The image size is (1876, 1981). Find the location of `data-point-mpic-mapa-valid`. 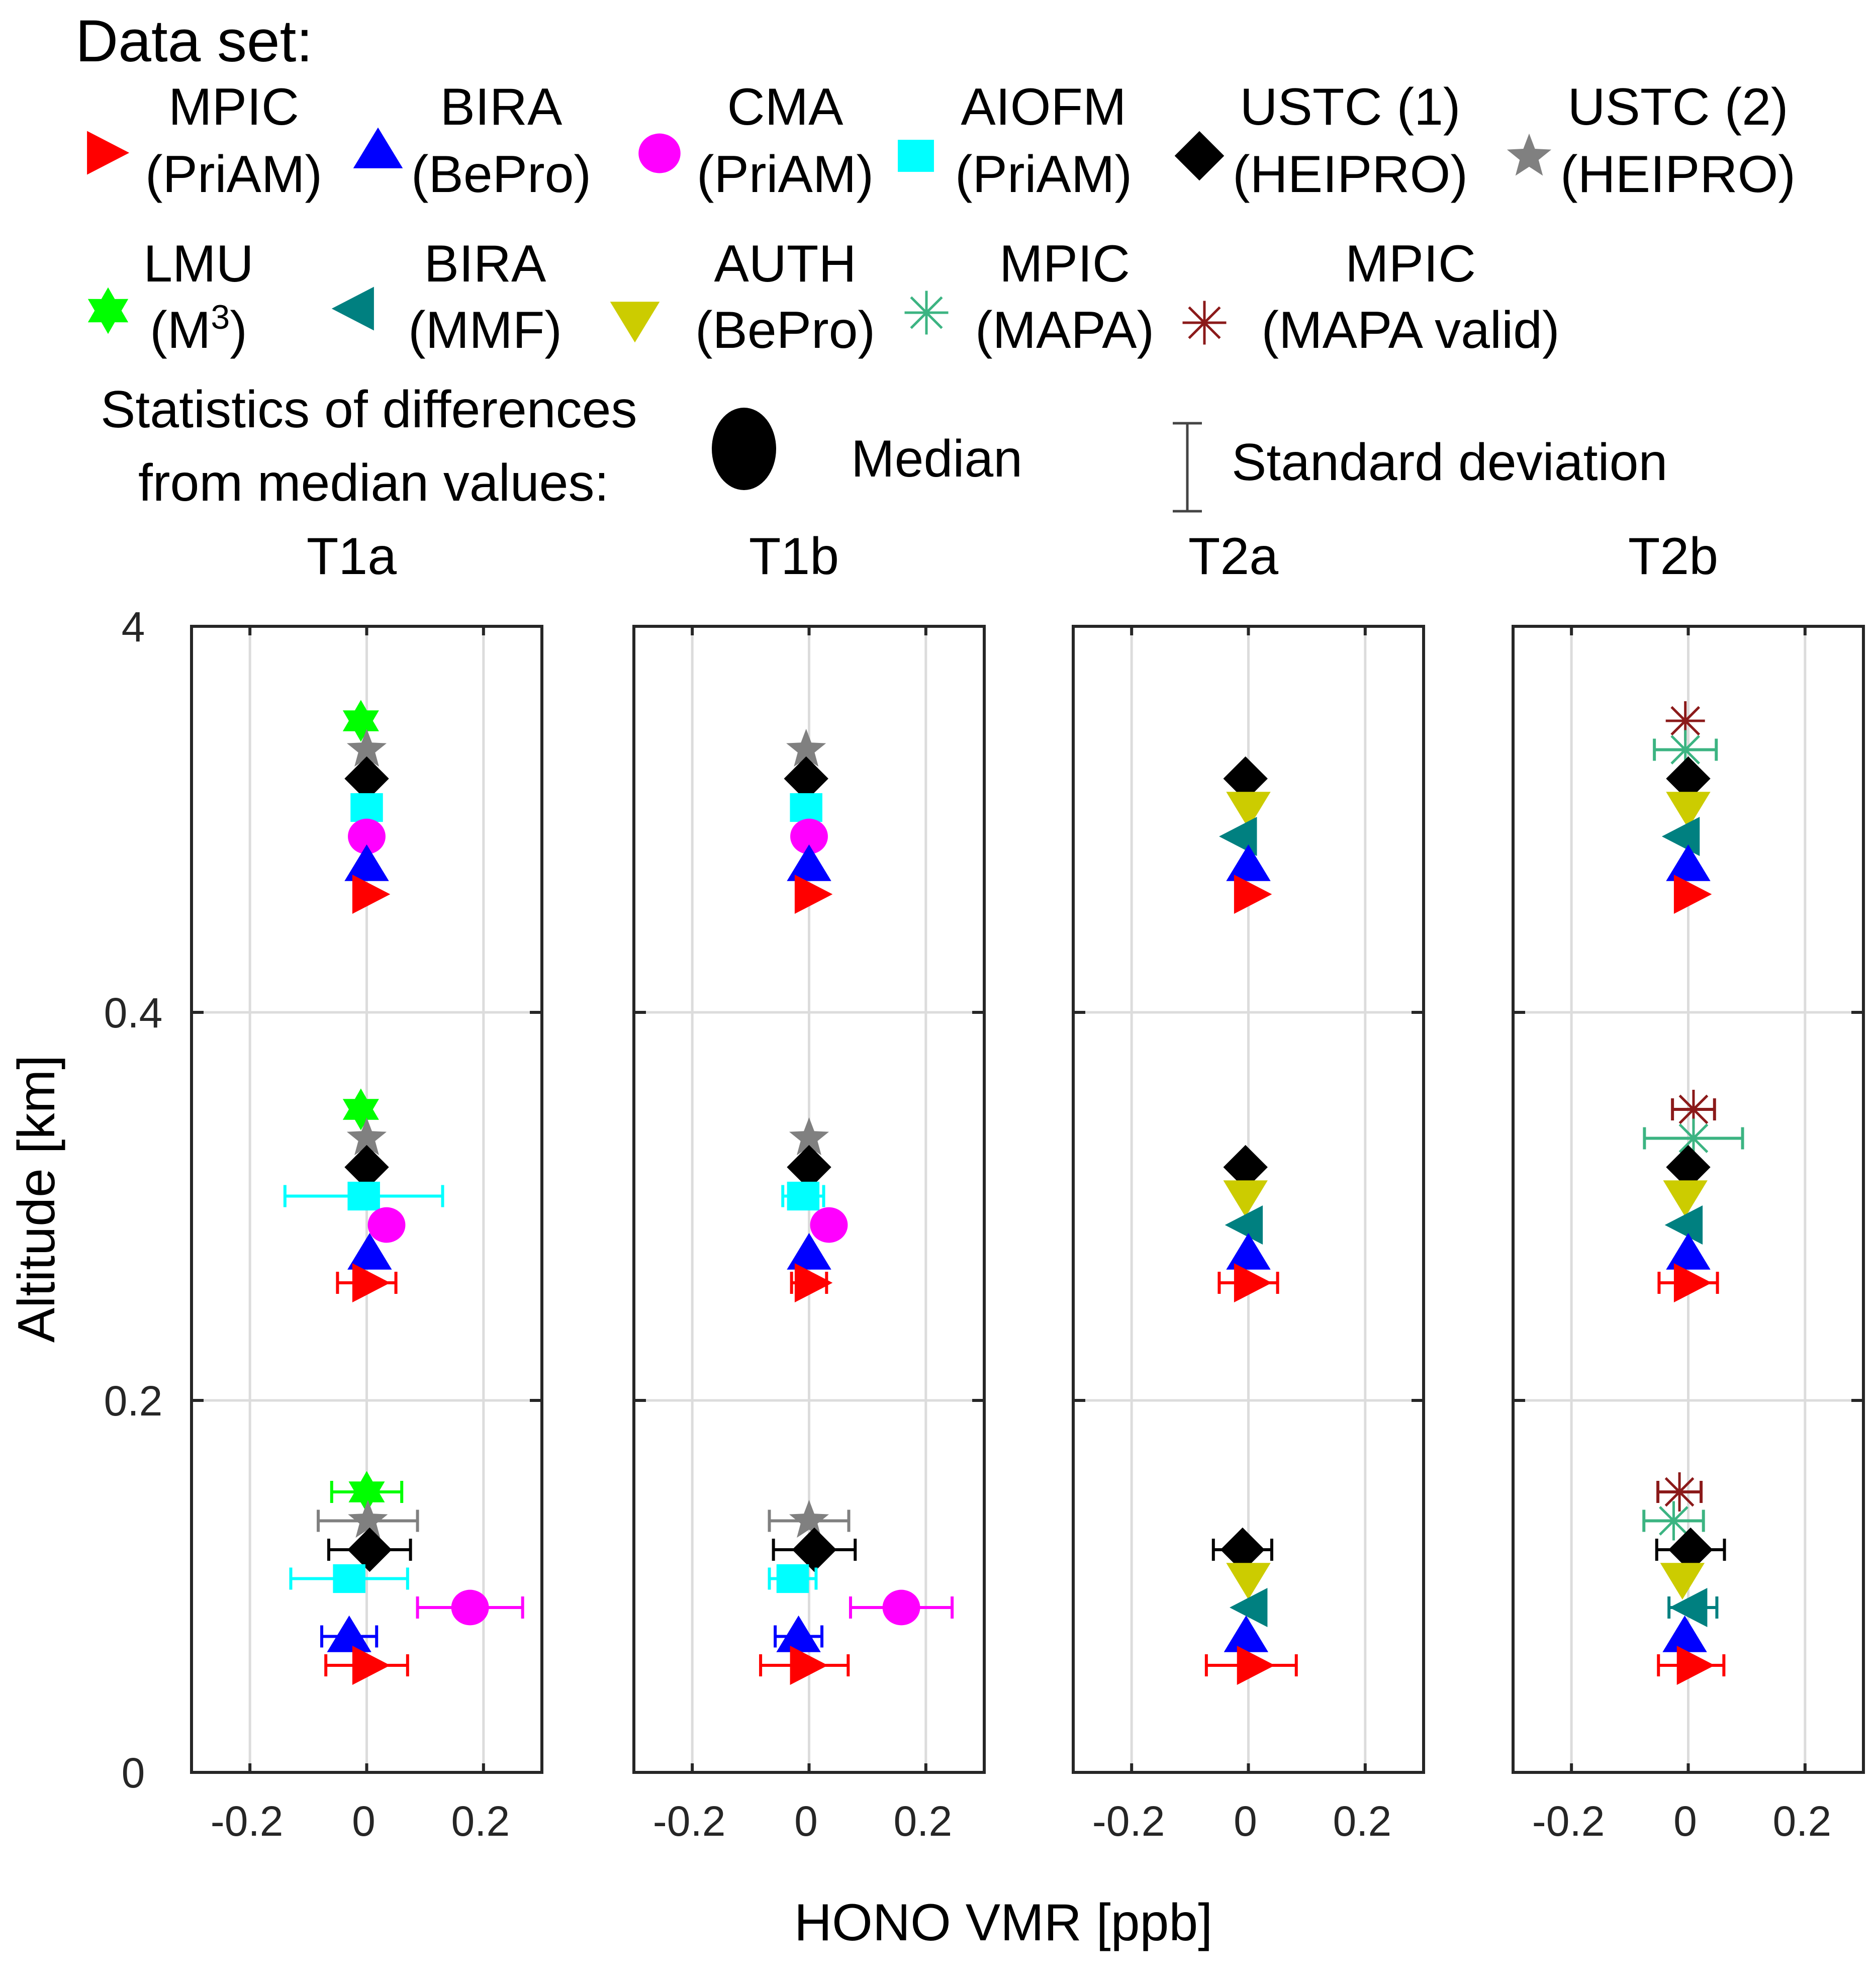

data-point-mpic-mapa-valid is located at coordinates (1685, 720).